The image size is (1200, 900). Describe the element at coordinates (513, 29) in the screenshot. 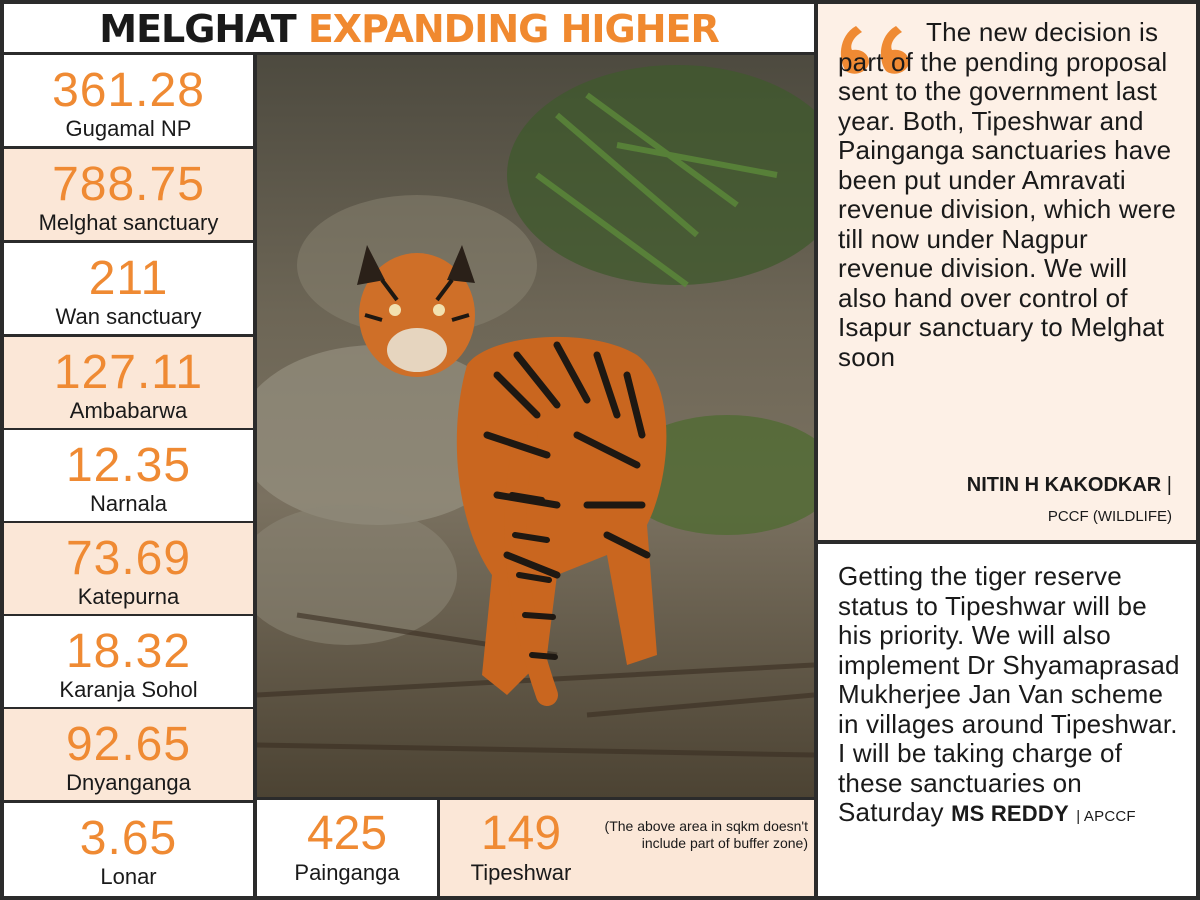

I see `title-part-2: EXPANDING HIGHER` at that location.